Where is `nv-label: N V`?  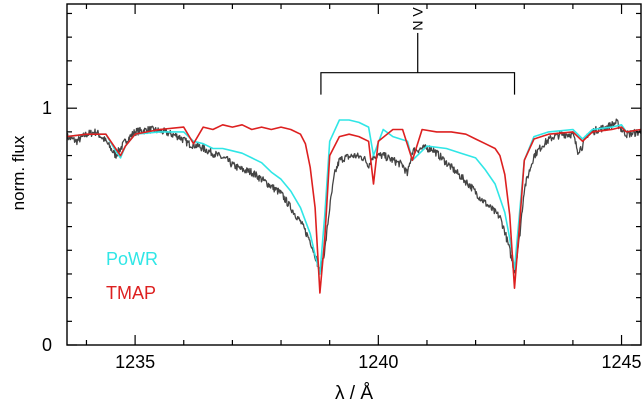 nv-label: N V is located at coordinates (418, 19).